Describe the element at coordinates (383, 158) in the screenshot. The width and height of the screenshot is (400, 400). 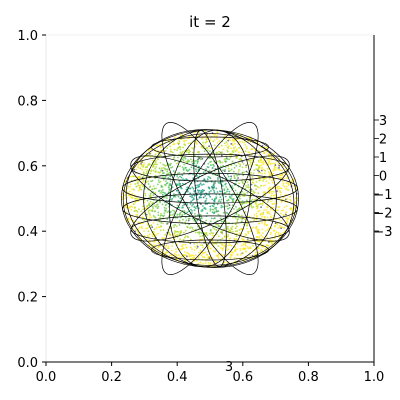
I see `z-tick-label: 1` at that location.